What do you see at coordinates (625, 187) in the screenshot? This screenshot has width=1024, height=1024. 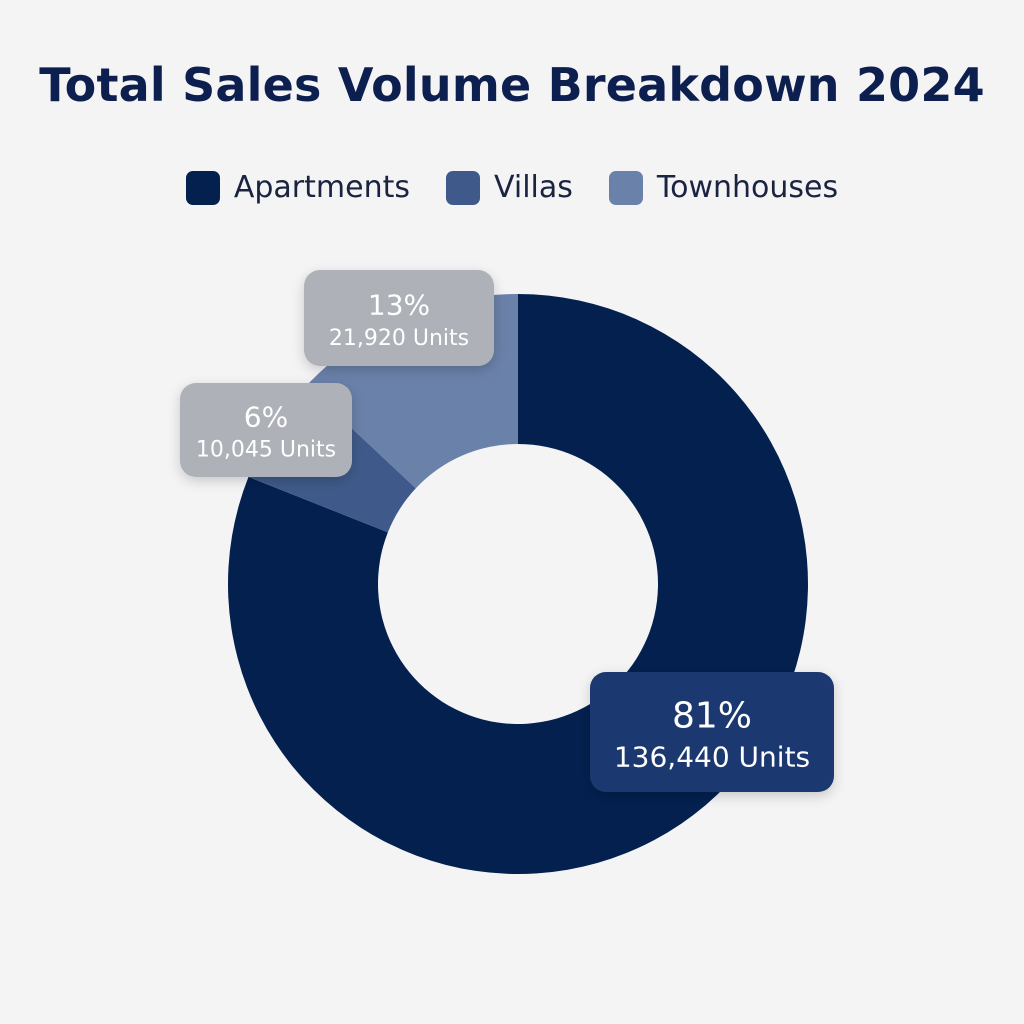 I see `legend-swatch-townhouses` at bounding box center [625, 187].